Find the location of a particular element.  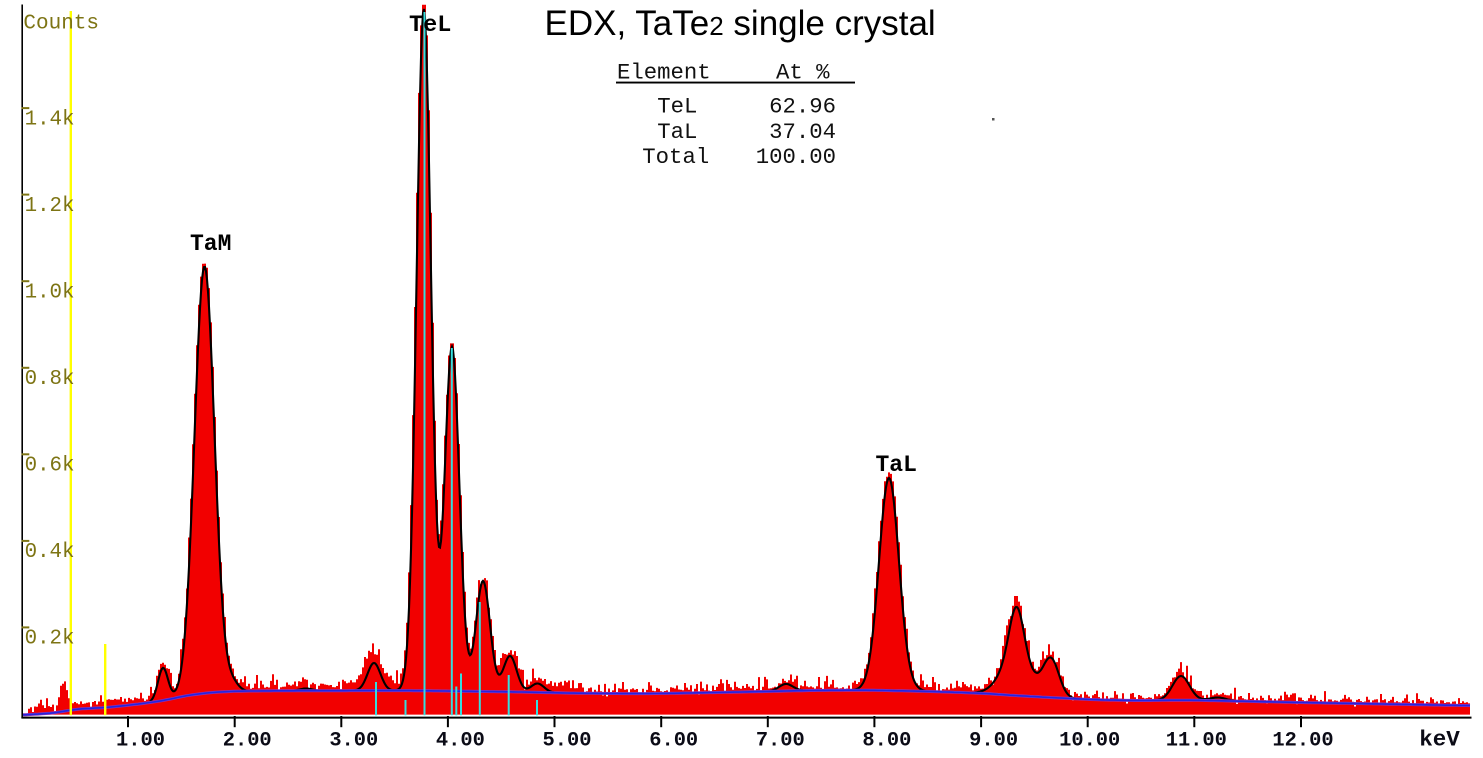

svg-text: 0.2k is located at coordinates (50, 639).